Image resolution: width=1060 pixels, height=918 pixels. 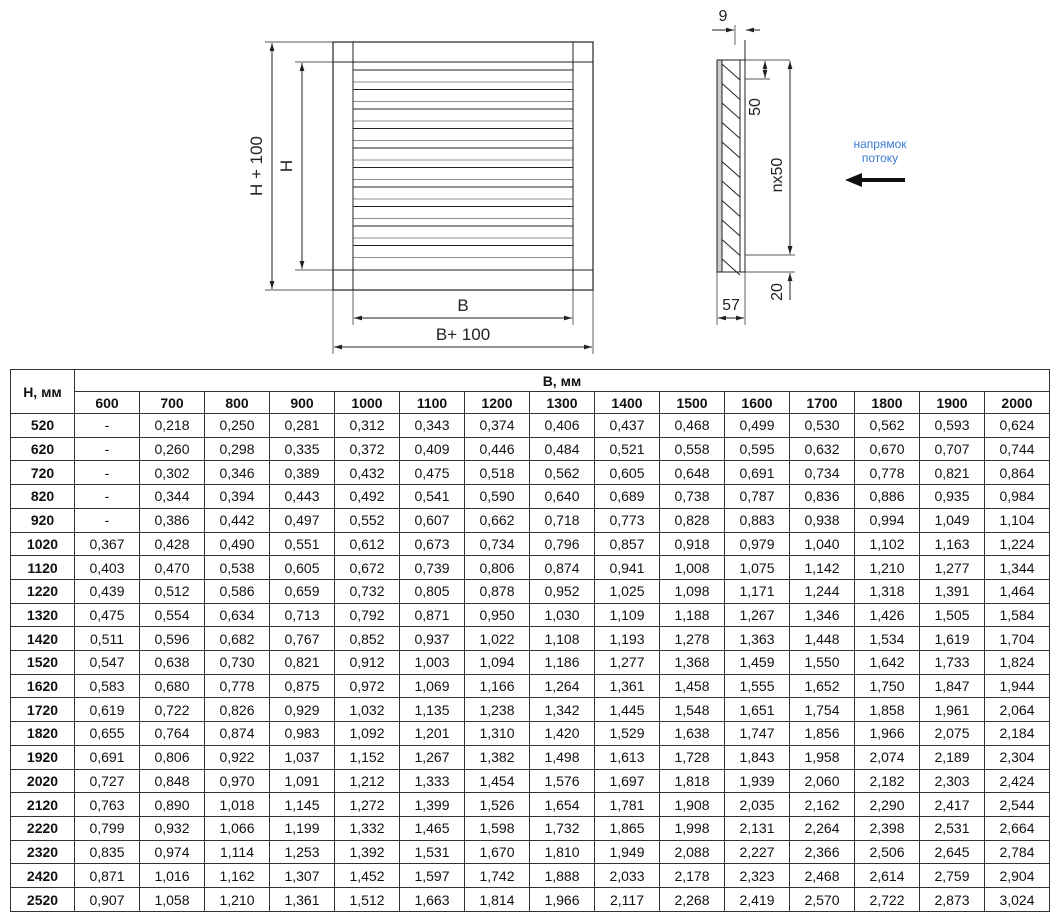 What do you see at coordinates (692, 615) in the screenshot?
I see `table-cell: 1,188` at bounding box center [692, 615].